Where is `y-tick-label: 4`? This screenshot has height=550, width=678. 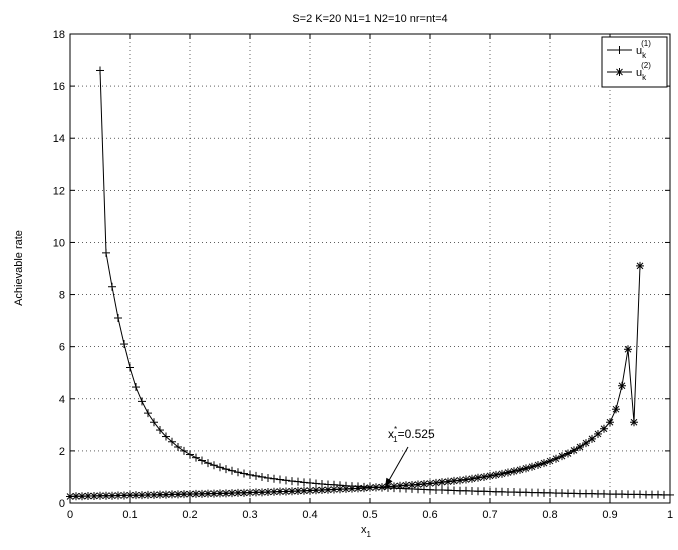 y-tick-label: 4 is located at coordinates (62, 400).